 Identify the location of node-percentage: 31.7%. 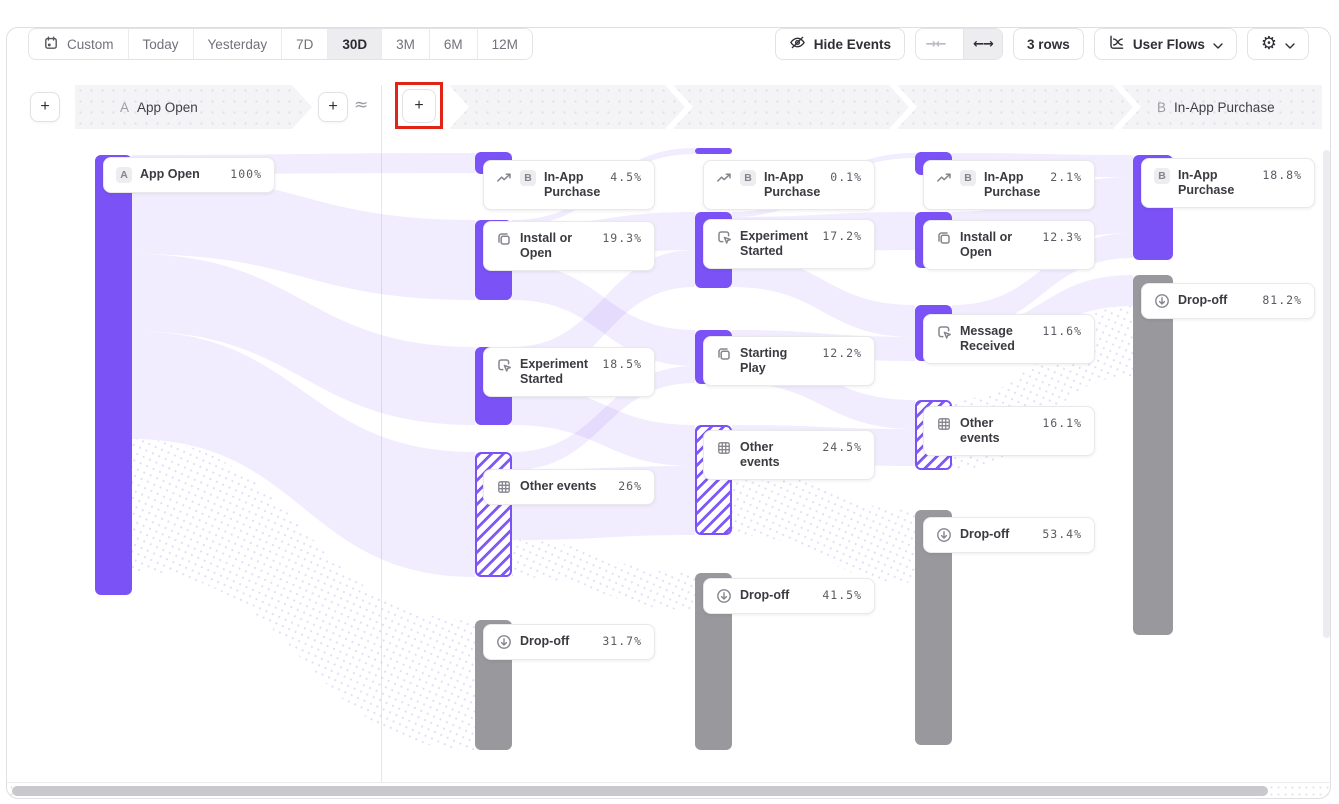
(622, 641).